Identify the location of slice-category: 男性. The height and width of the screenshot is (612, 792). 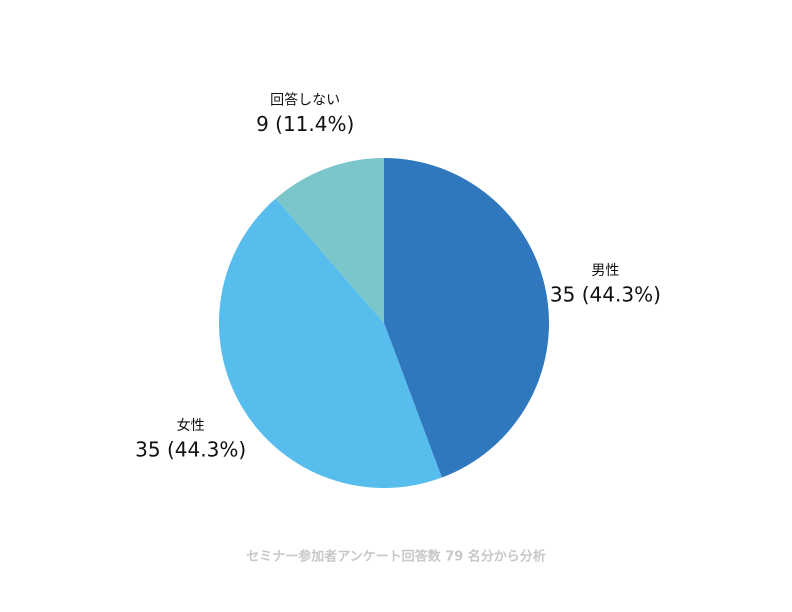
(605, 271).